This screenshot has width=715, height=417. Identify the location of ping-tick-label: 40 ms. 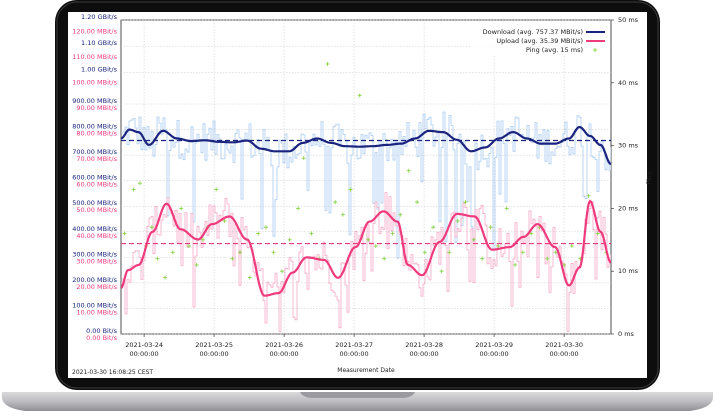
(628, 83).